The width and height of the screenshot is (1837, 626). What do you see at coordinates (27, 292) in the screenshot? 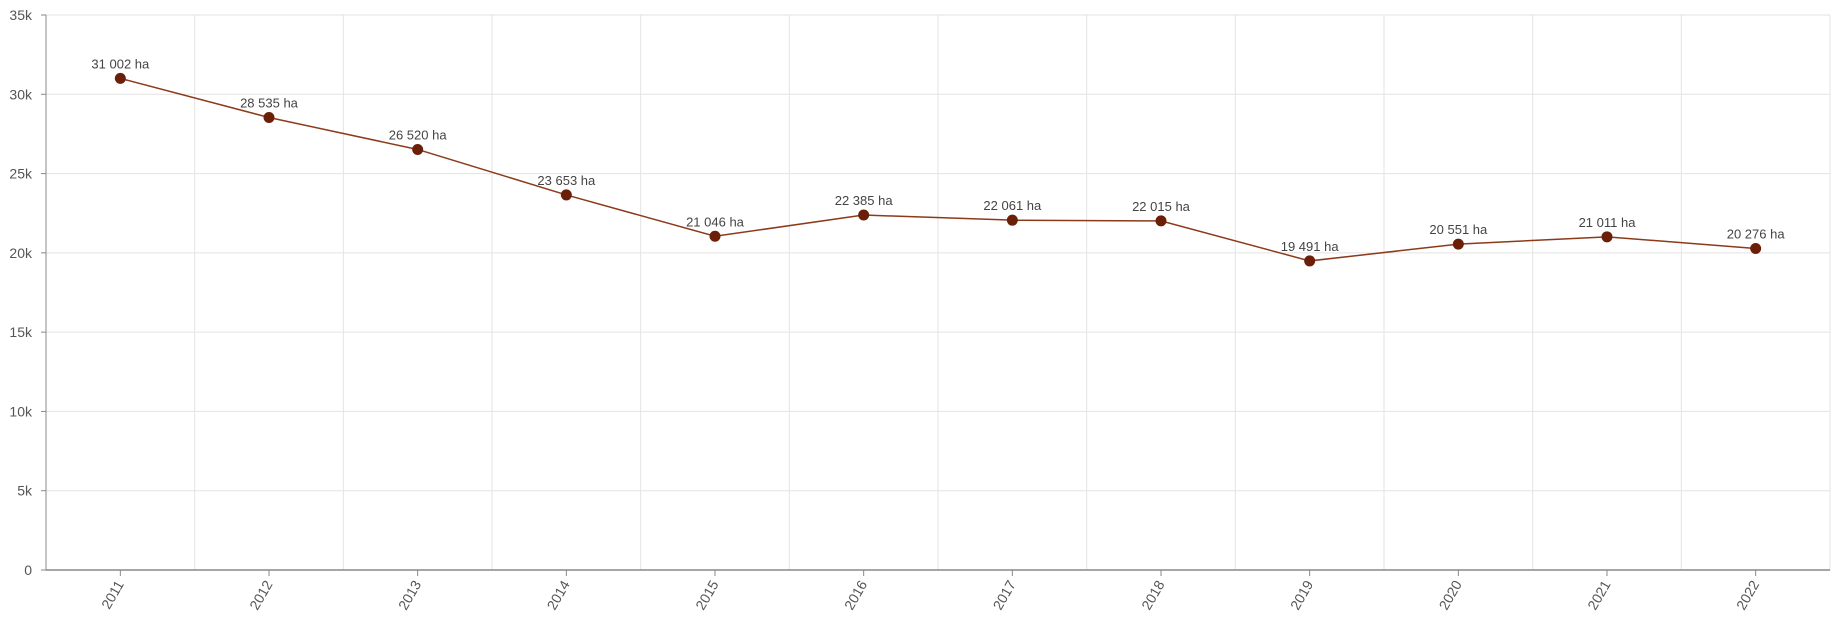
I see `y-axis-ticks: 0 5k 10k 15k 20k 25k 30k 35k` at bounding box center [27, 292].